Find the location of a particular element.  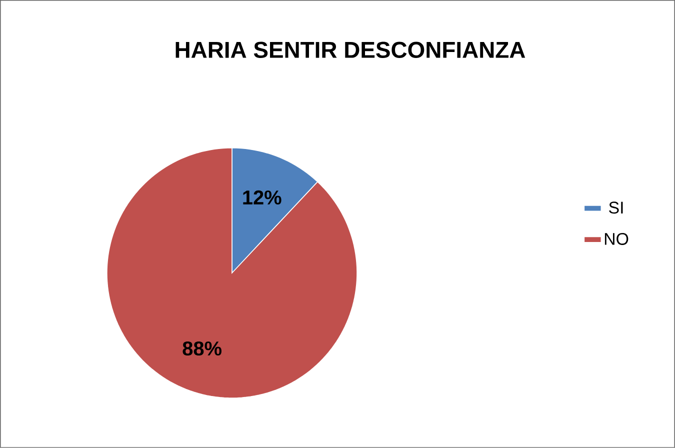

legend-label: NO is located at coordinates (616, 238).